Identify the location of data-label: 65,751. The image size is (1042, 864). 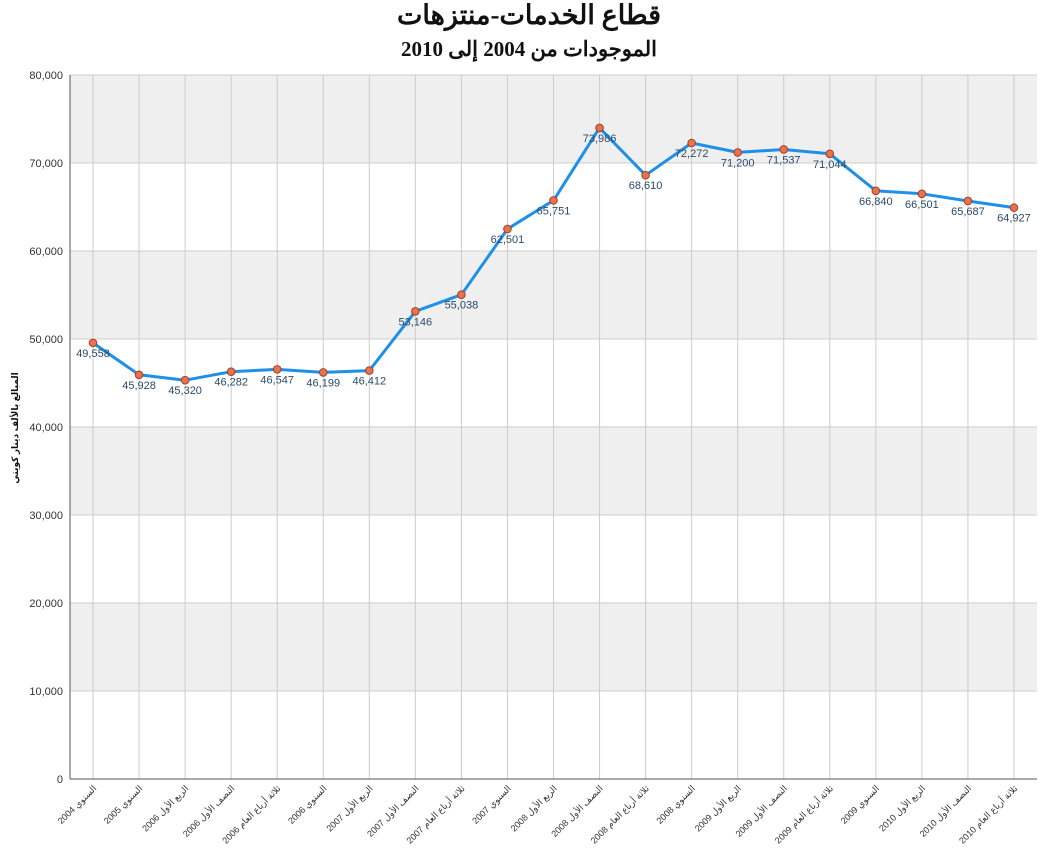
(554, 211).